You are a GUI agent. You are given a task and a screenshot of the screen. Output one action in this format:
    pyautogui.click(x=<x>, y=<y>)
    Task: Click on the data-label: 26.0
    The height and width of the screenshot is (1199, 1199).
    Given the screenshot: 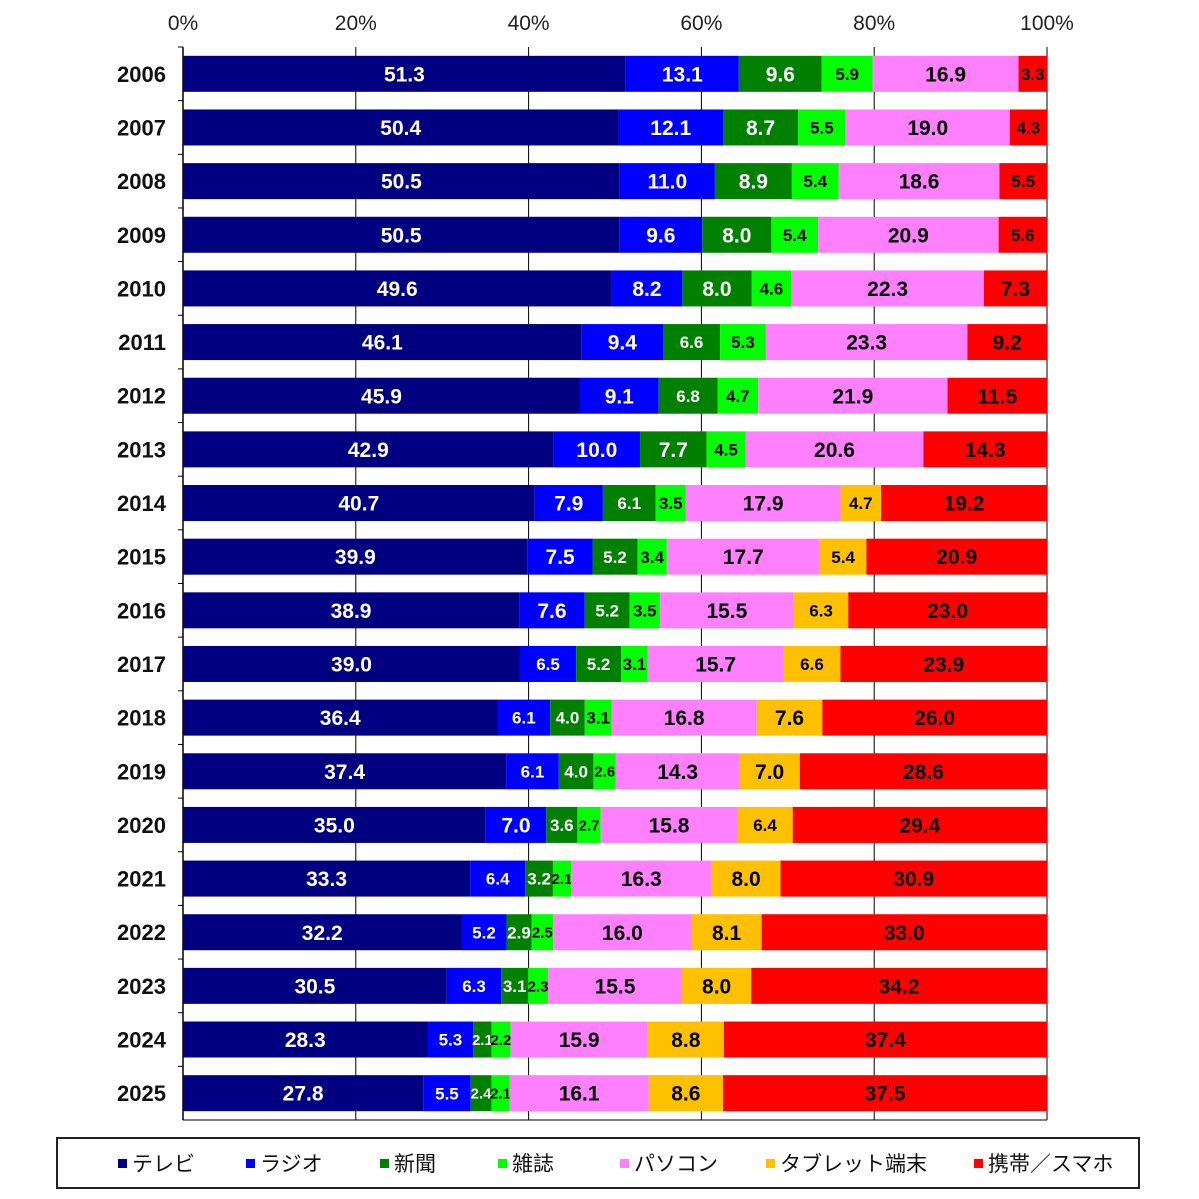 What is the action you would take?
    pyautogui.click(x=934, y=718)
    